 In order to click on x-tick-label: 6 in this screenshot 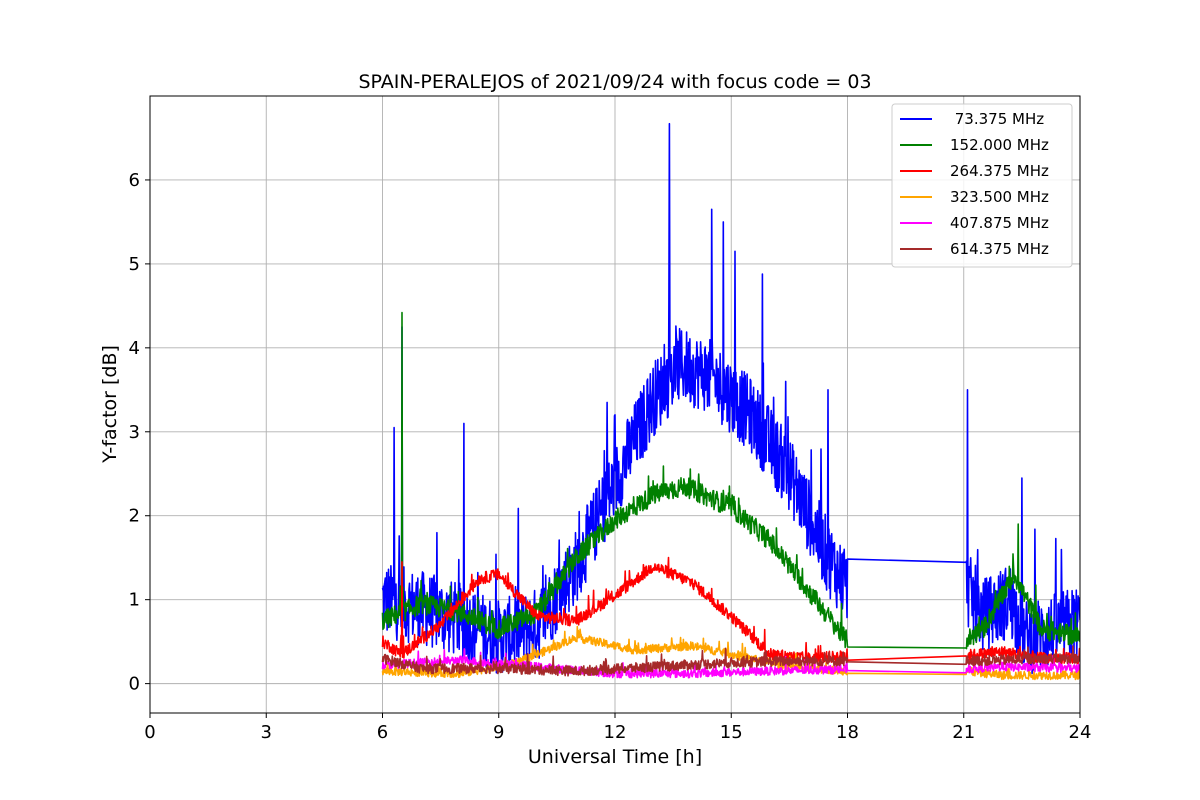, I will do `click(382, 732)`.